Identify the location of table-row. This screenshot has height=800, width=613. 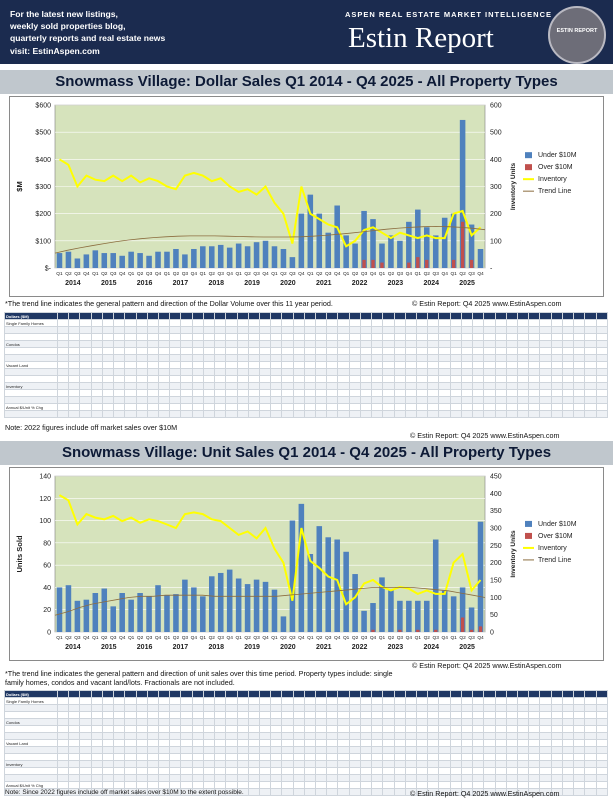
(306, 729).